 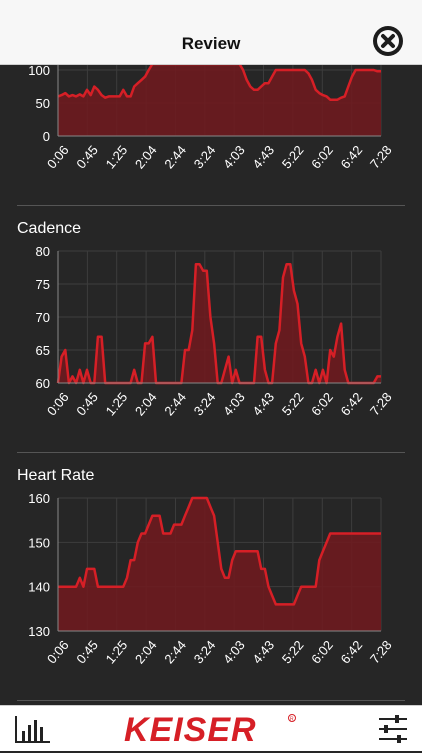 I want to click on y-tick-label: 80, so click(x=43, y=251).